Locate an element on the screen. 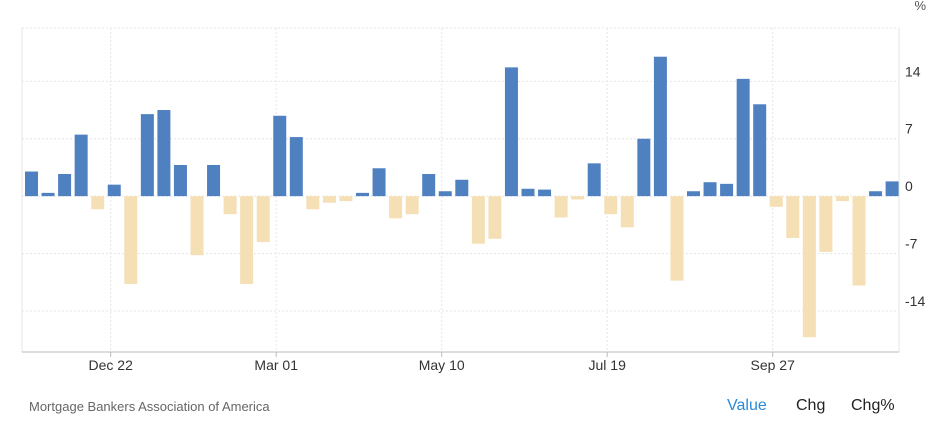 This screenshot has width=936, height=426. y-tick-label: 14 is located at coordinates (913, 71).